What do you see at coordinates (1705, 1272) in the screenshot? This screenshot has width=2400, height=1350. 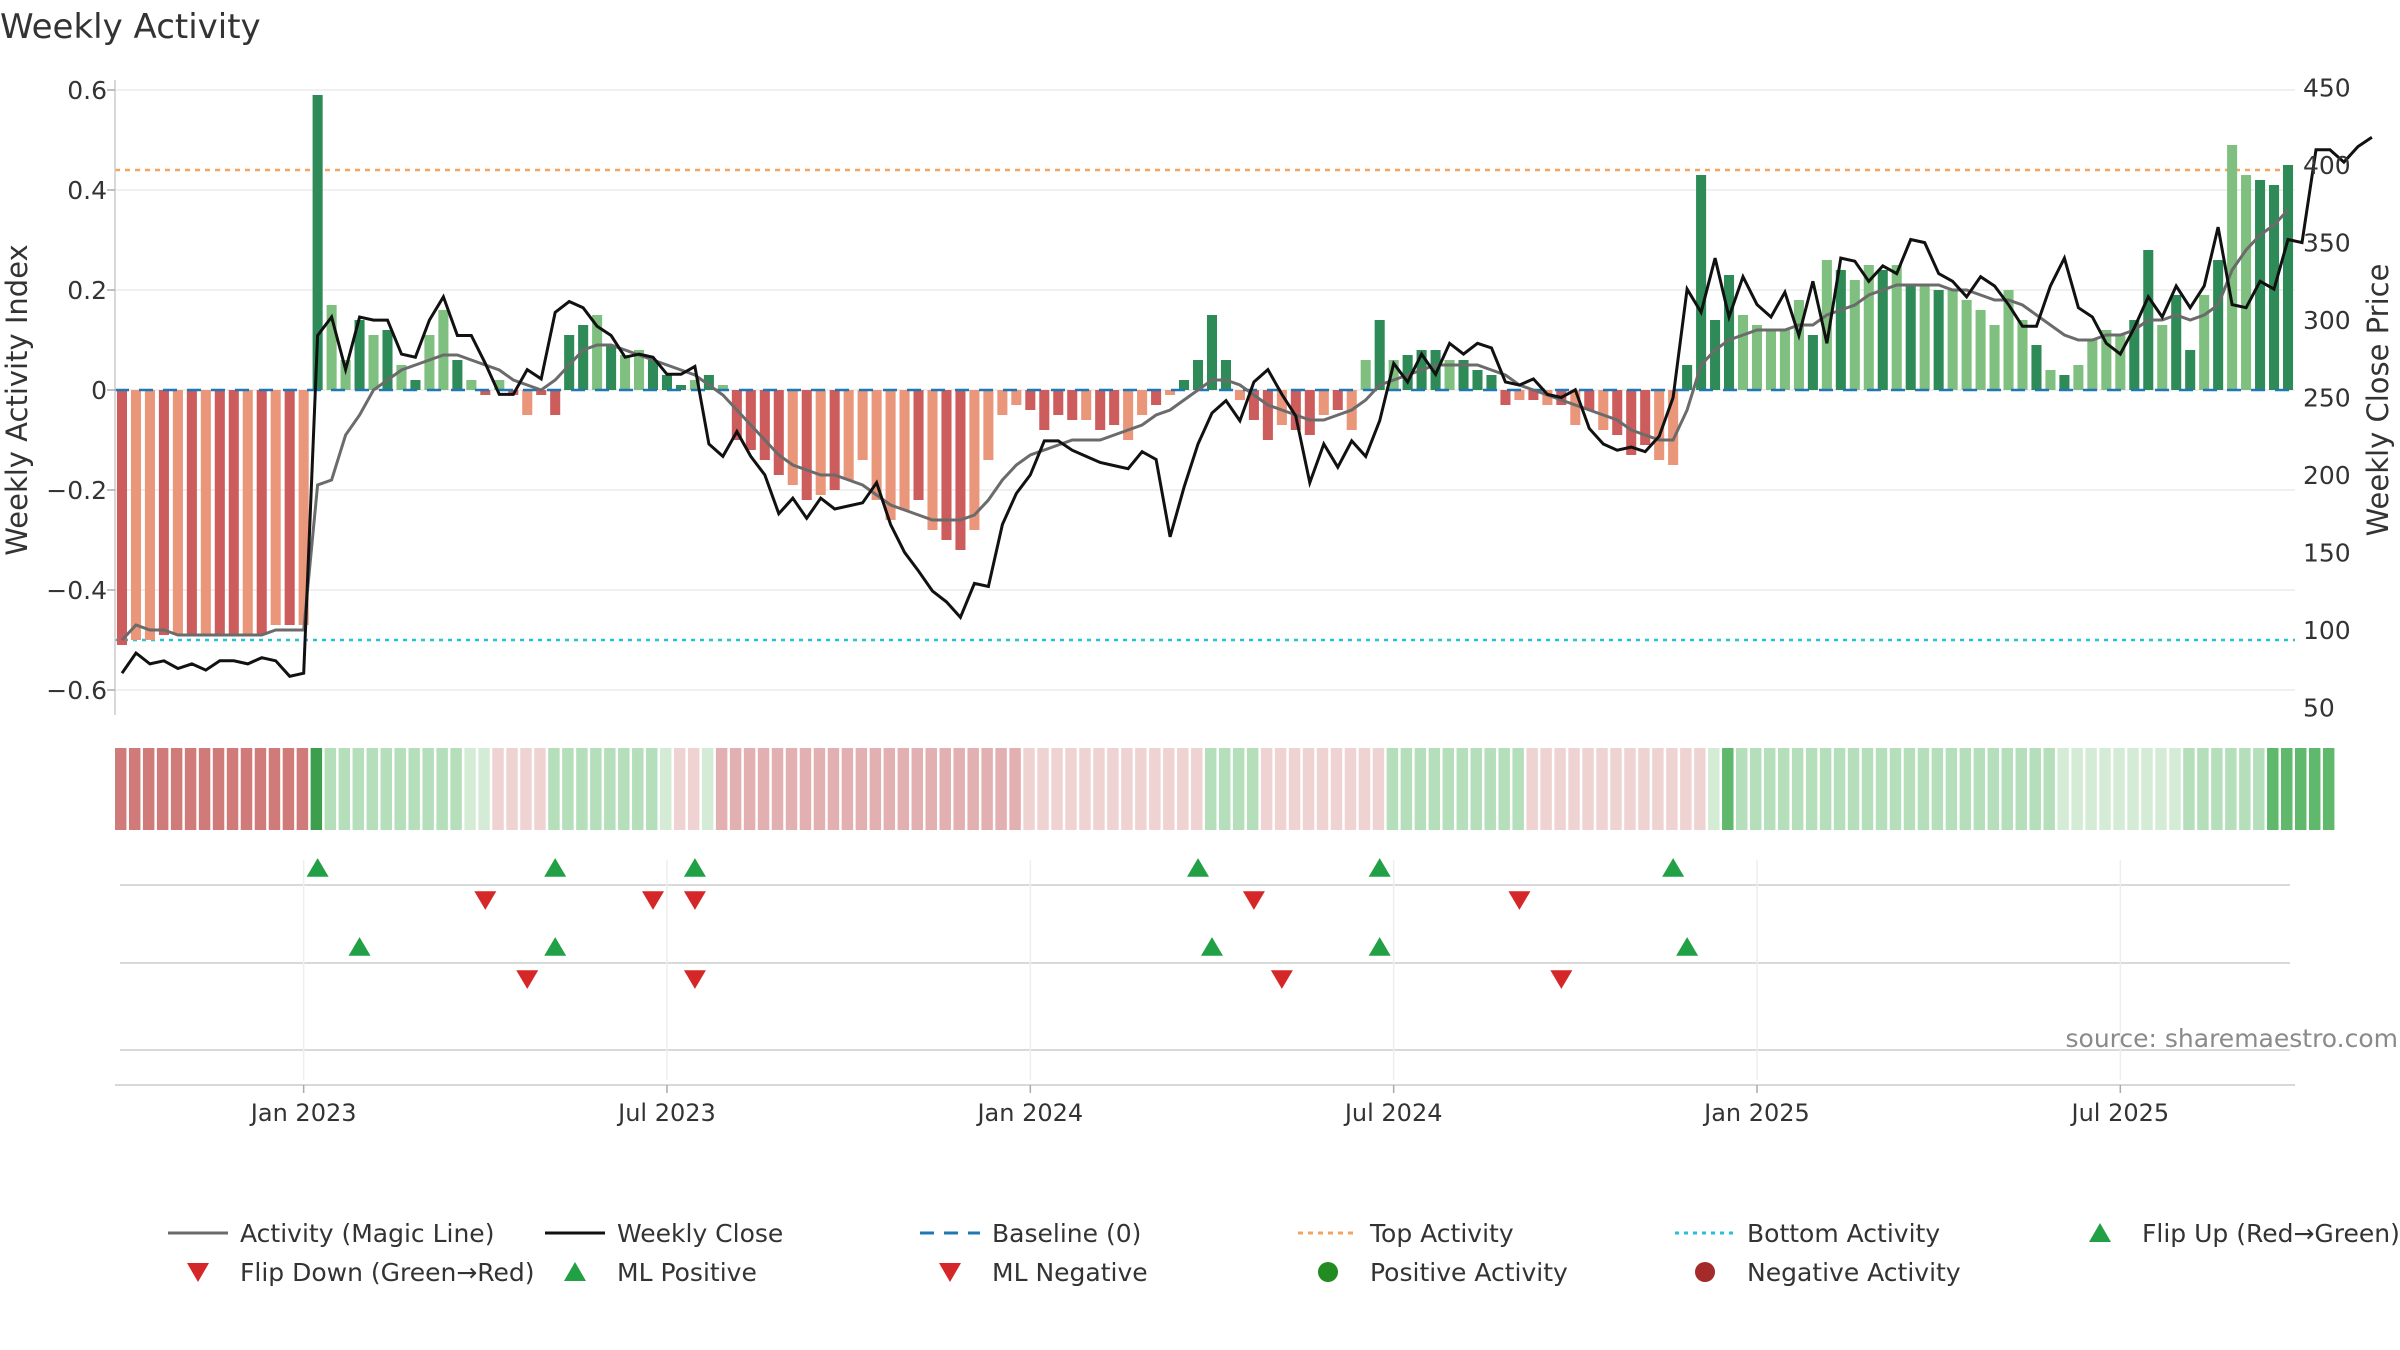 I see `legend-swatch` at bounding box center [1705, 1272].